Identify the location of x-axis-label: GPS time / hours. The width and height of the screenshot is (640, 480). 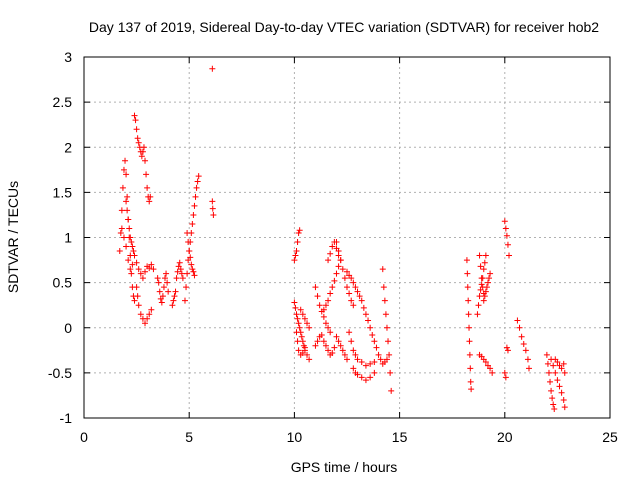
(344, 467).